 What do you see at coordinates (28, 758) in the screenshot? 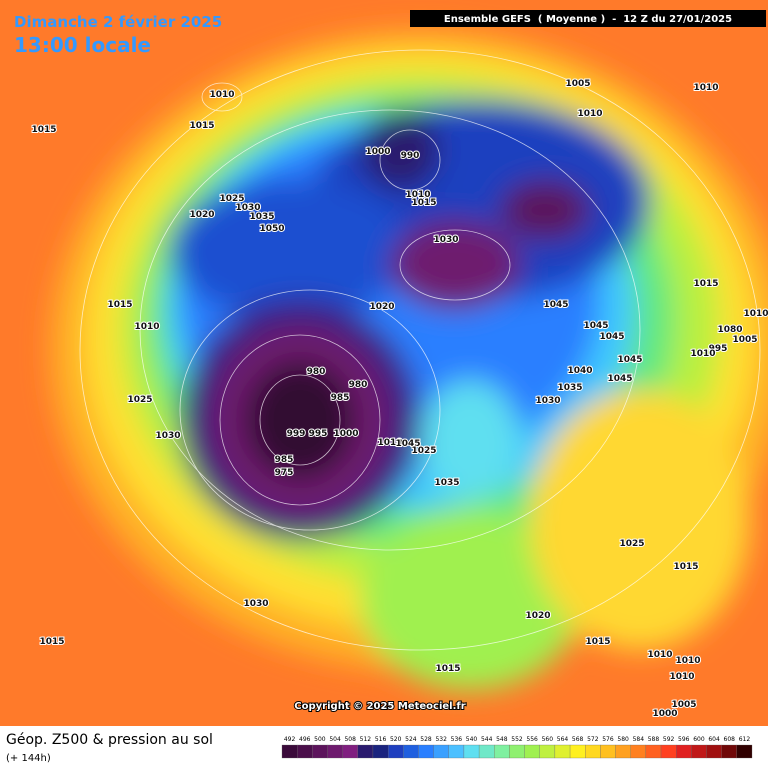
I see `footer-lead: (+ 144h)` at bounding box center [28, 758].